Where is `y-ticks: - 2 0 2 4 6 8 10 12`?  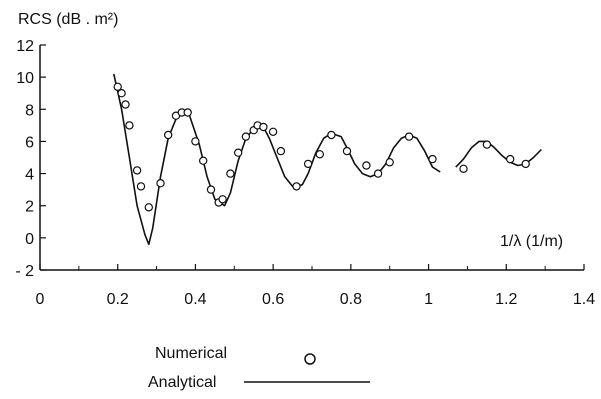 y-ticks: - 2 0 2 4 6 8 10 12 is located at coordinates (30, 159).